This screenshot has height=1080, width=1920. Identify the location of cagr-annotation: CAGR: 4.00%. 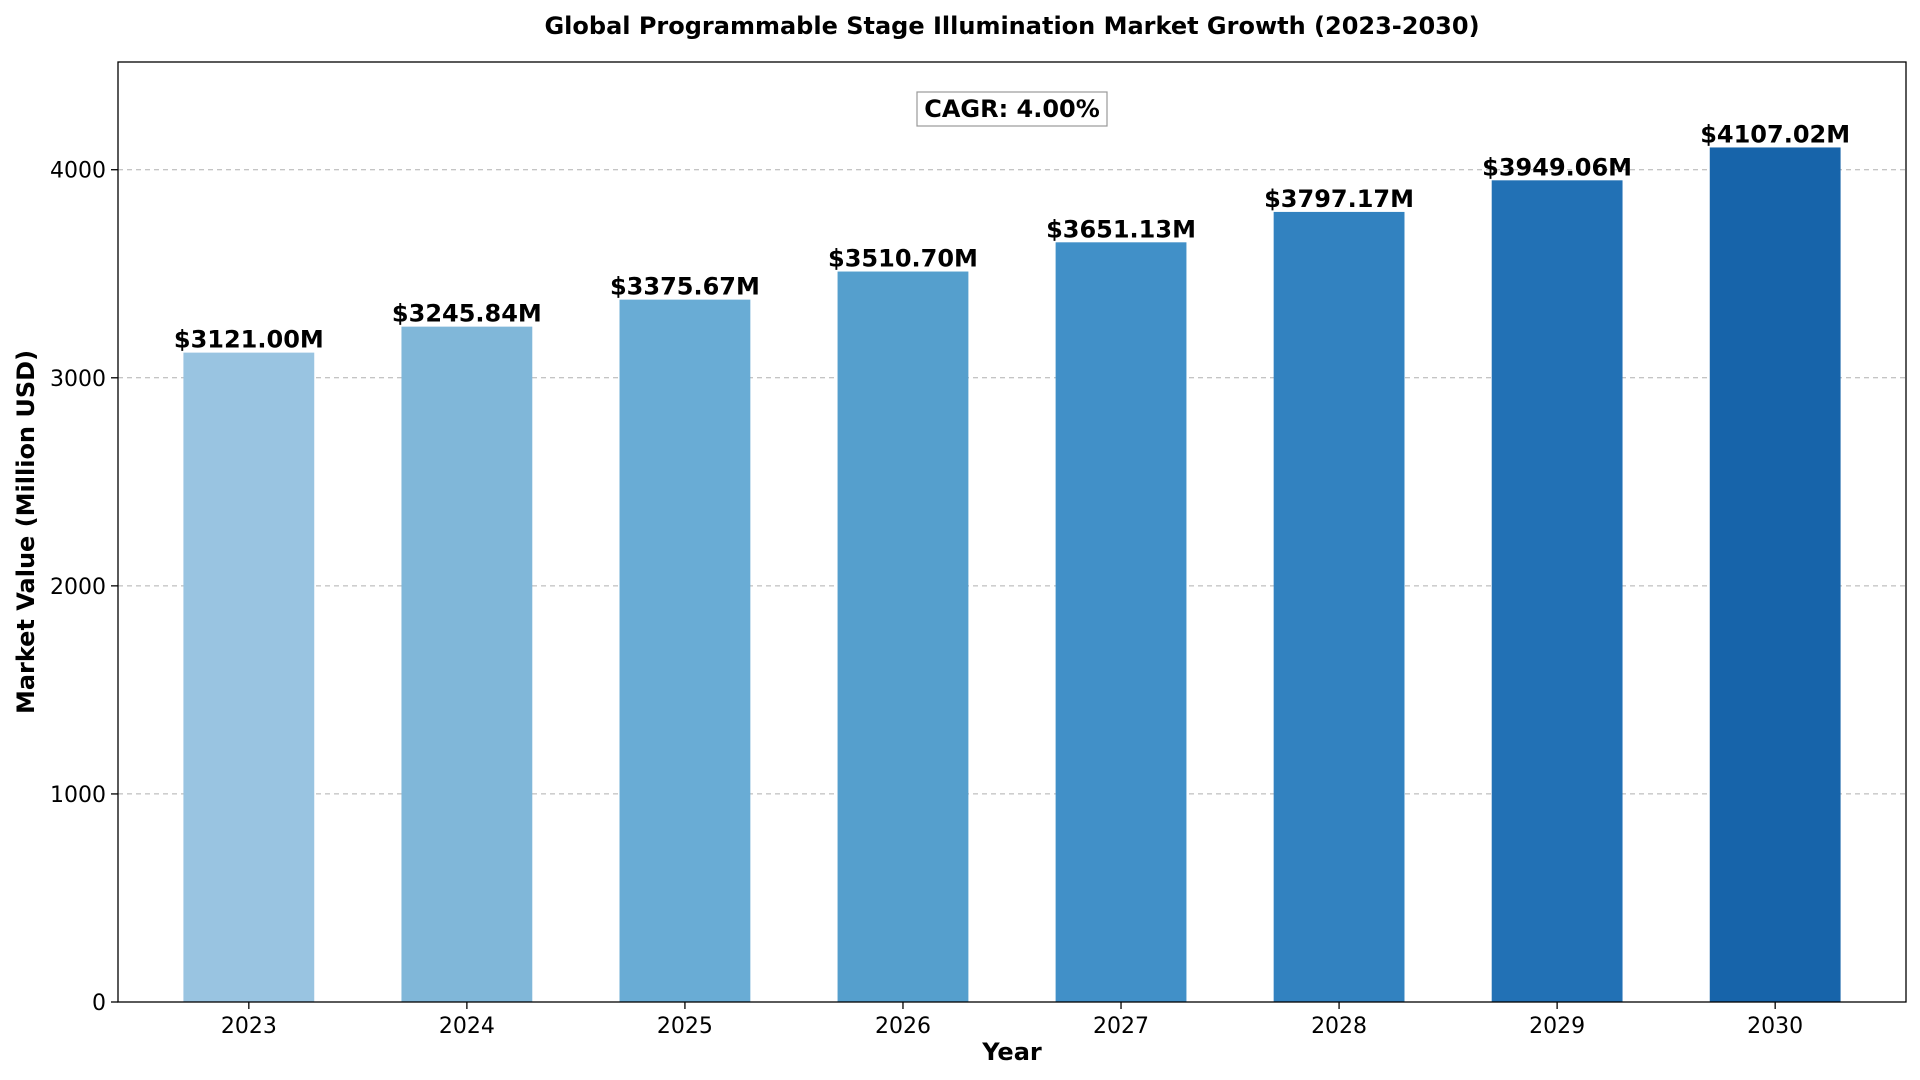
(1012, 109).